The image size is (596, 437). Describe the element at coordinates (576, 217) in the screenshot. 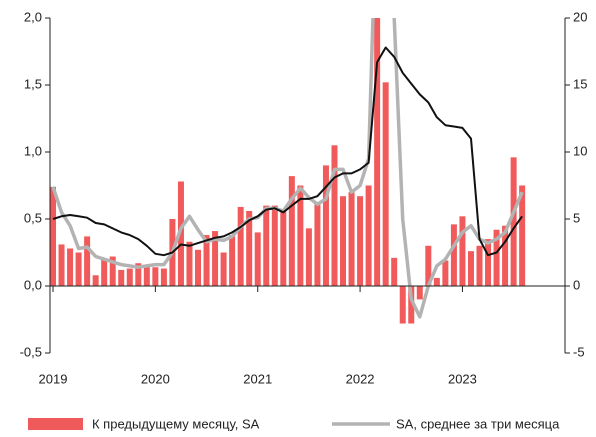

I see `y2-tick-label: 5` at that location.